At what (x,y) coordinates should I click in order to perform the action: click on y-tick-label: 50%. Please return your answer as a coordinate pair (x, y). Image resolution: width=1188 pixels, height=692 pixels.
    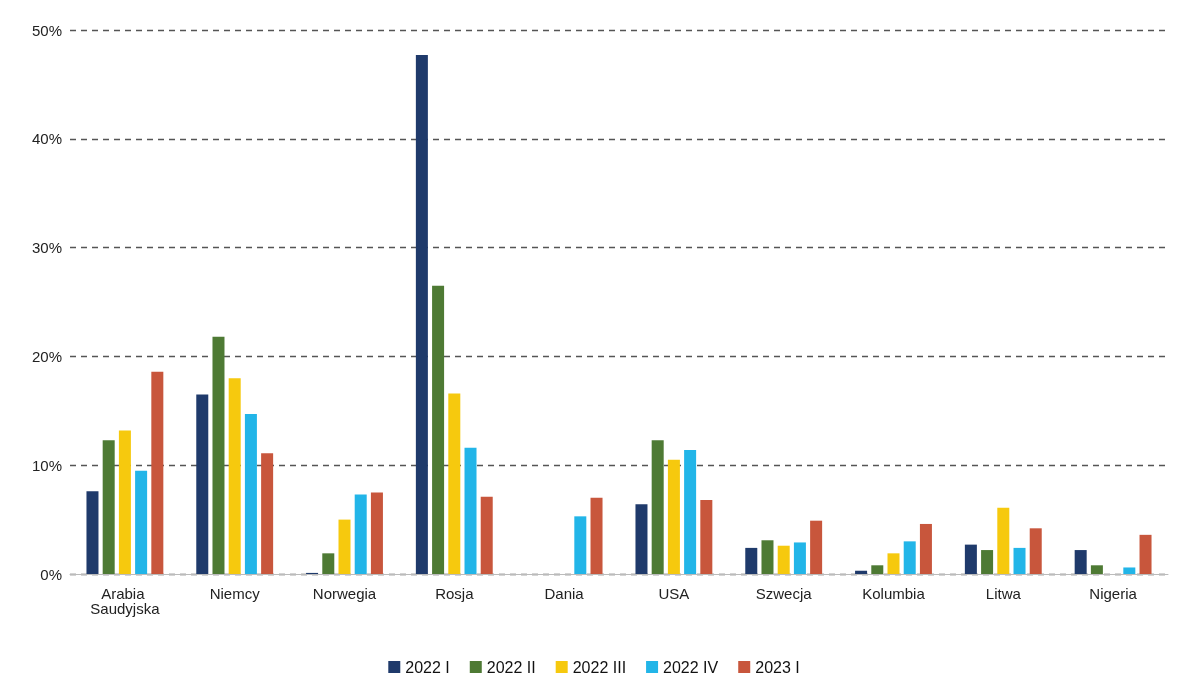
    Looking at the image, I should click on (46, 30).